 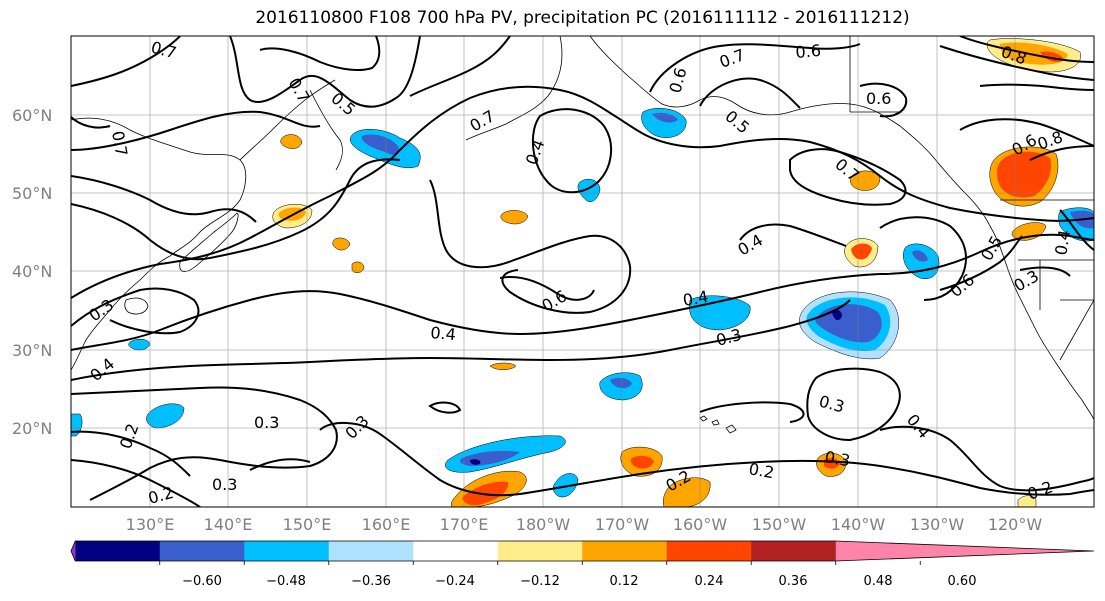 What do you see at coordinates (937, 524) in the screenshot?
I see `lon-label: 130°W` at bounding box center [937, 524].